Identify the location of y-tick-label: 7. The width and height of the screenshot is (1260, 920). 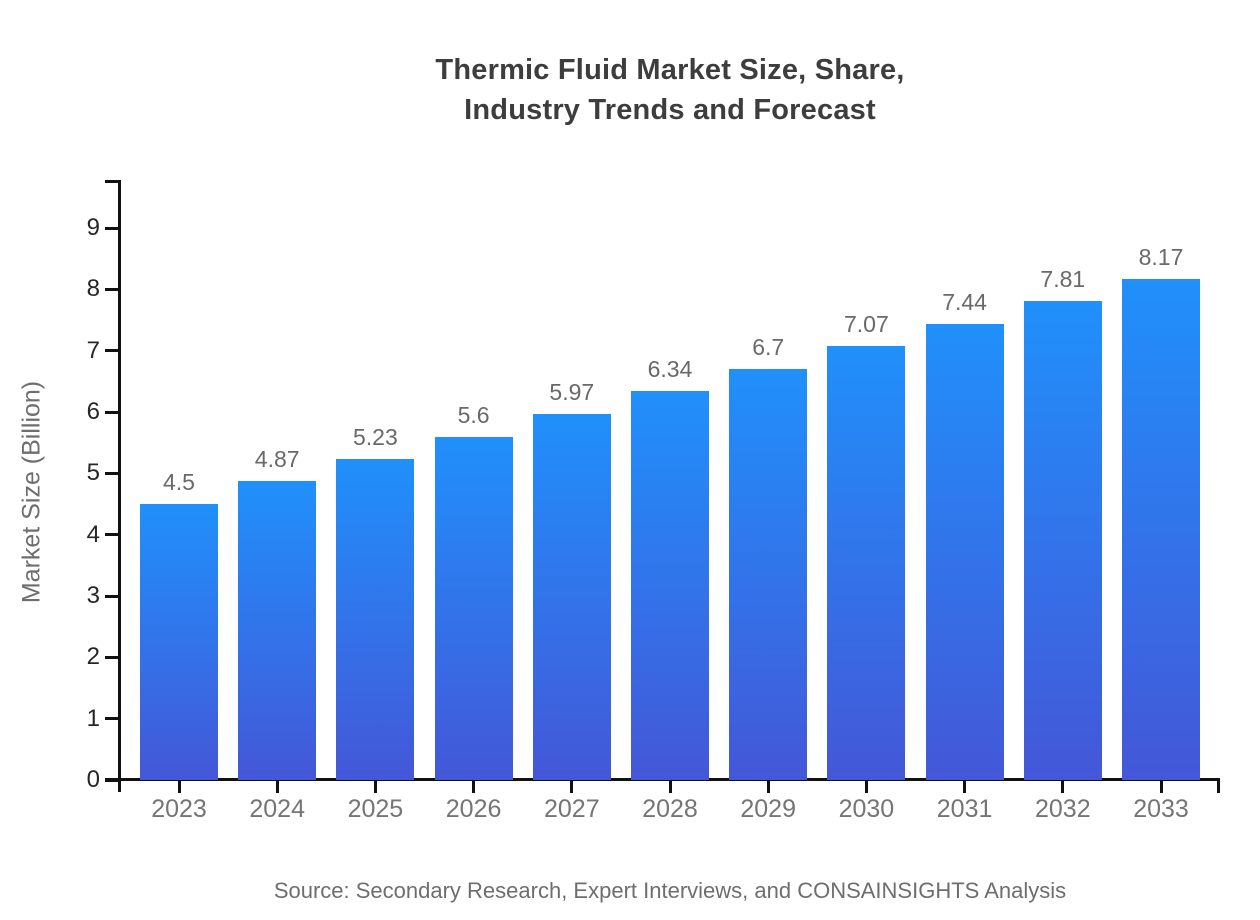
(93, 350).